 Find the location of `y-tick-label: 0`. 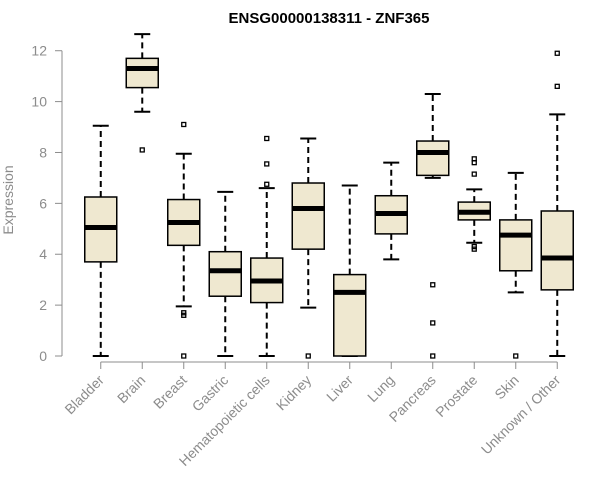

y-tick-label: 0 is located at coordinates (43, 356).